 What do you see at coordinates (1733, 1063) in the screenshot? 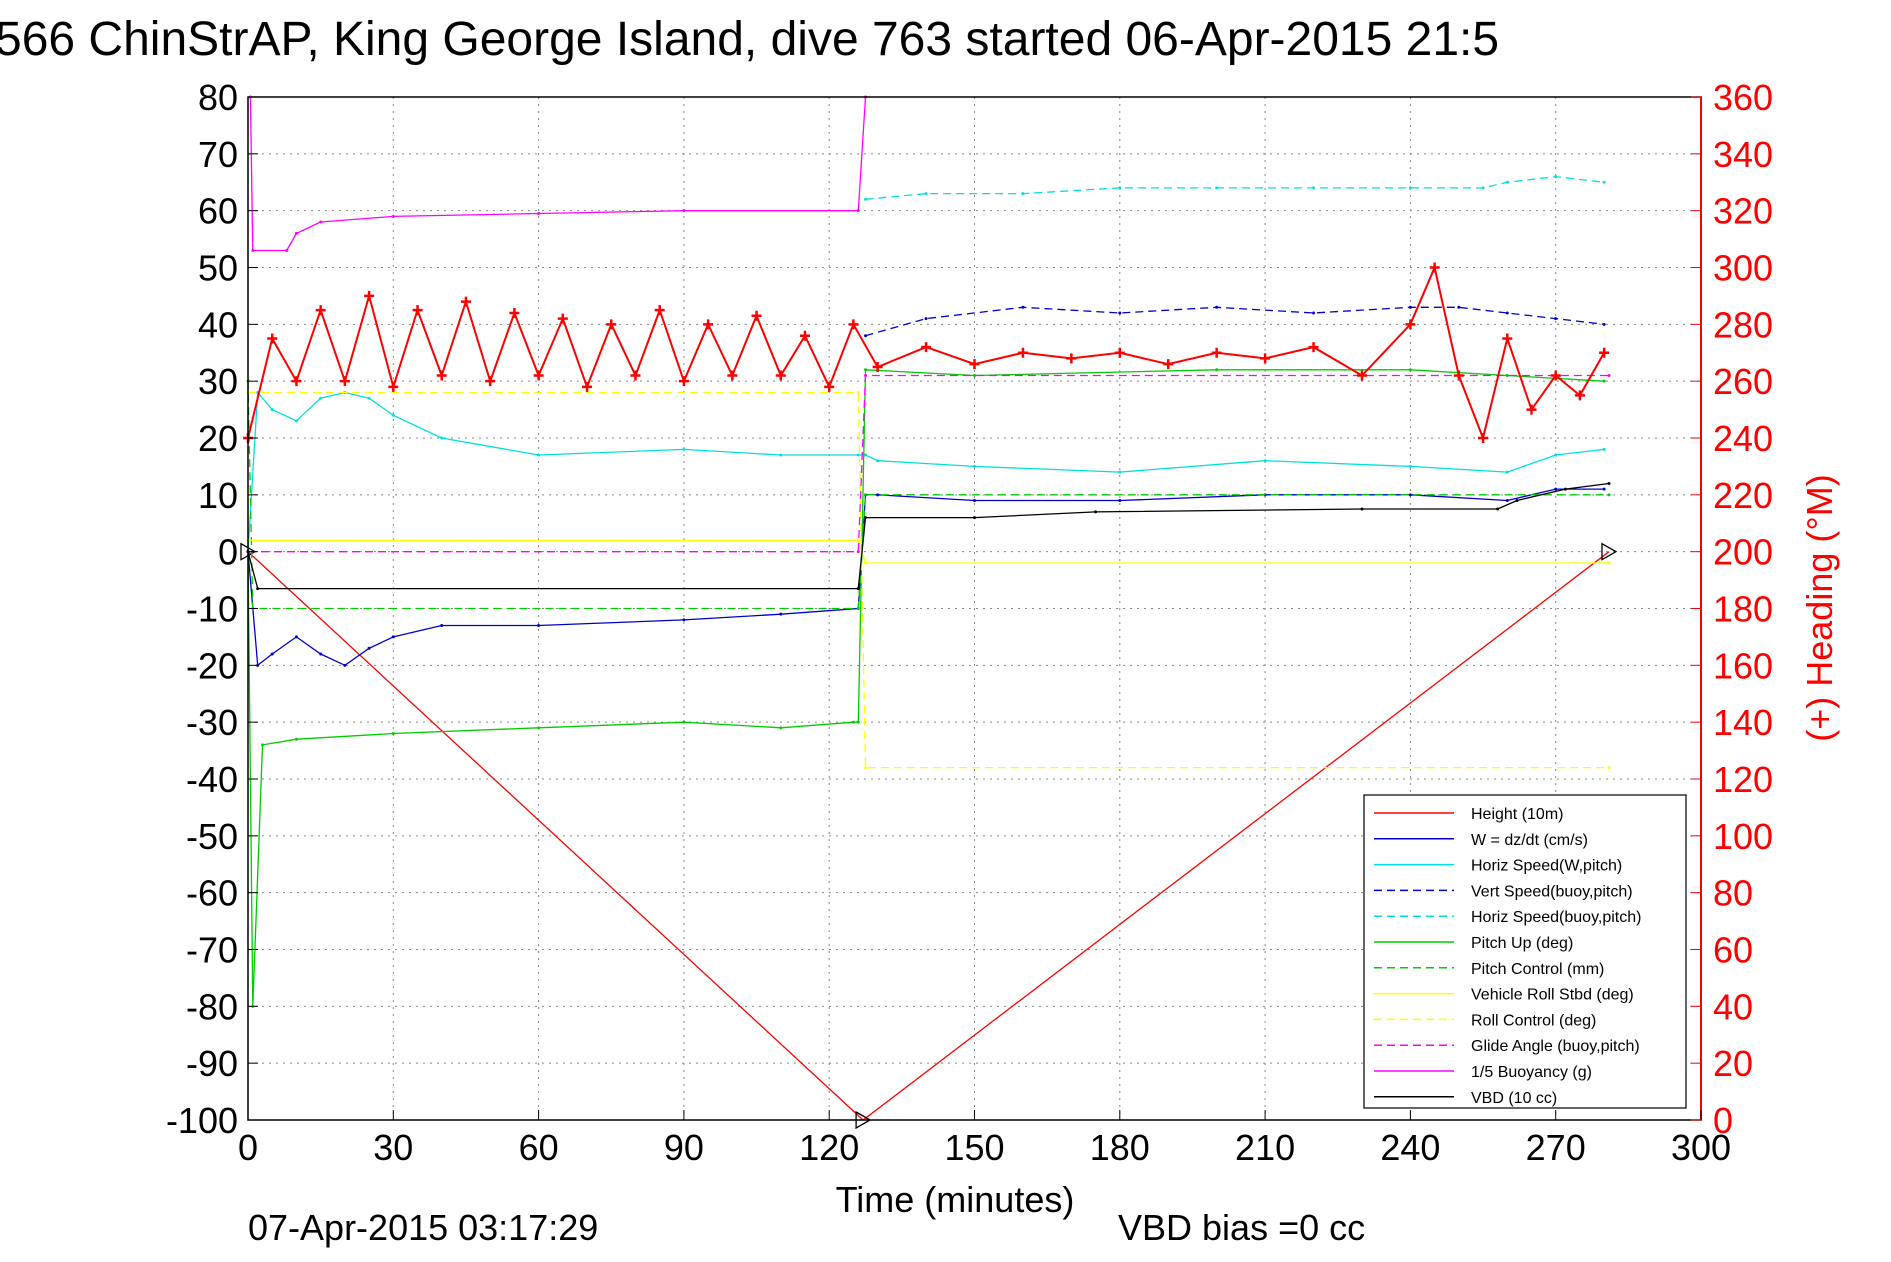
I see `right-y-tick-label: 20` at bounding box center [1733, 1063].